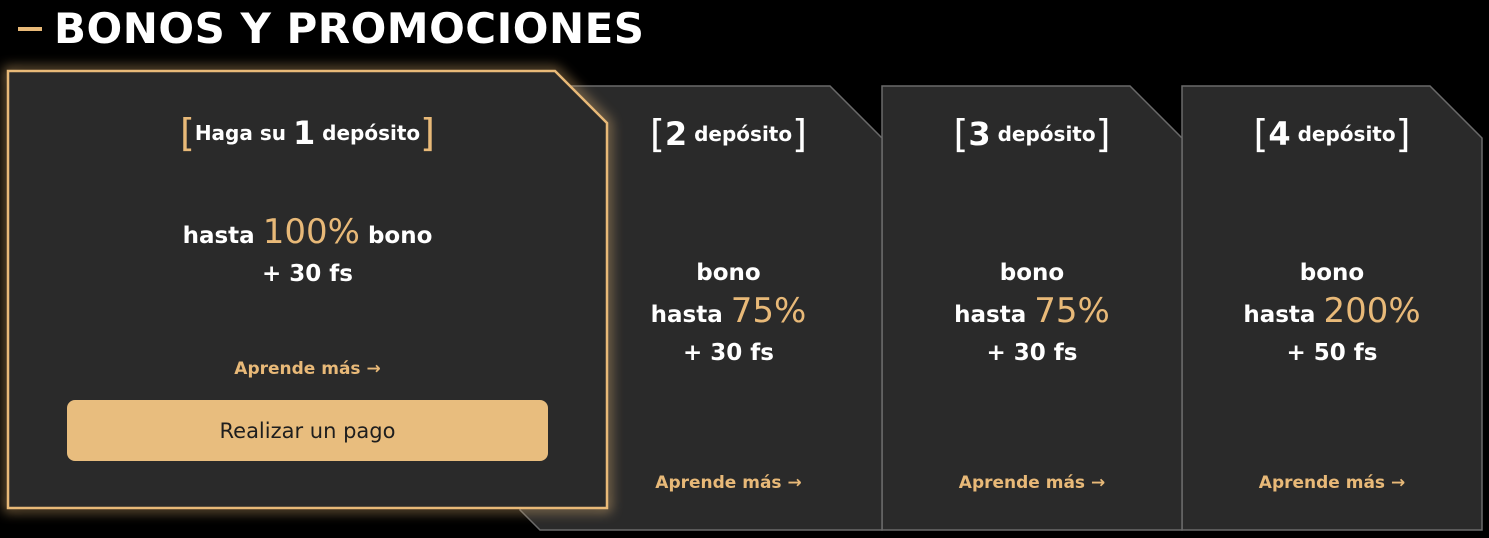  What do you see at coordinates (1032, 134) in the screenshot?
I see `card-heading: [3 depósito]` at bounding box center [1032, 134].